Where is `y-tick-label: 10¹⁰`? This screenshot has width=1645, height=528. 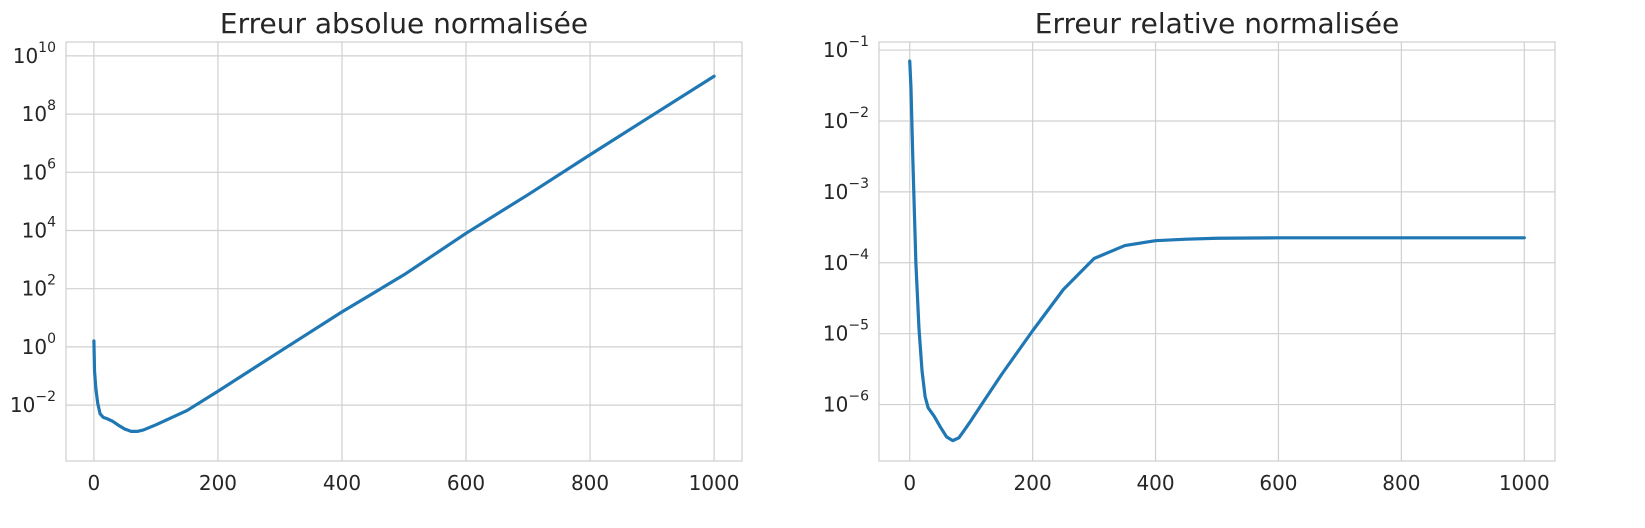 y-tick-label: 10¹⁰ is located at coordinates (34, 54).